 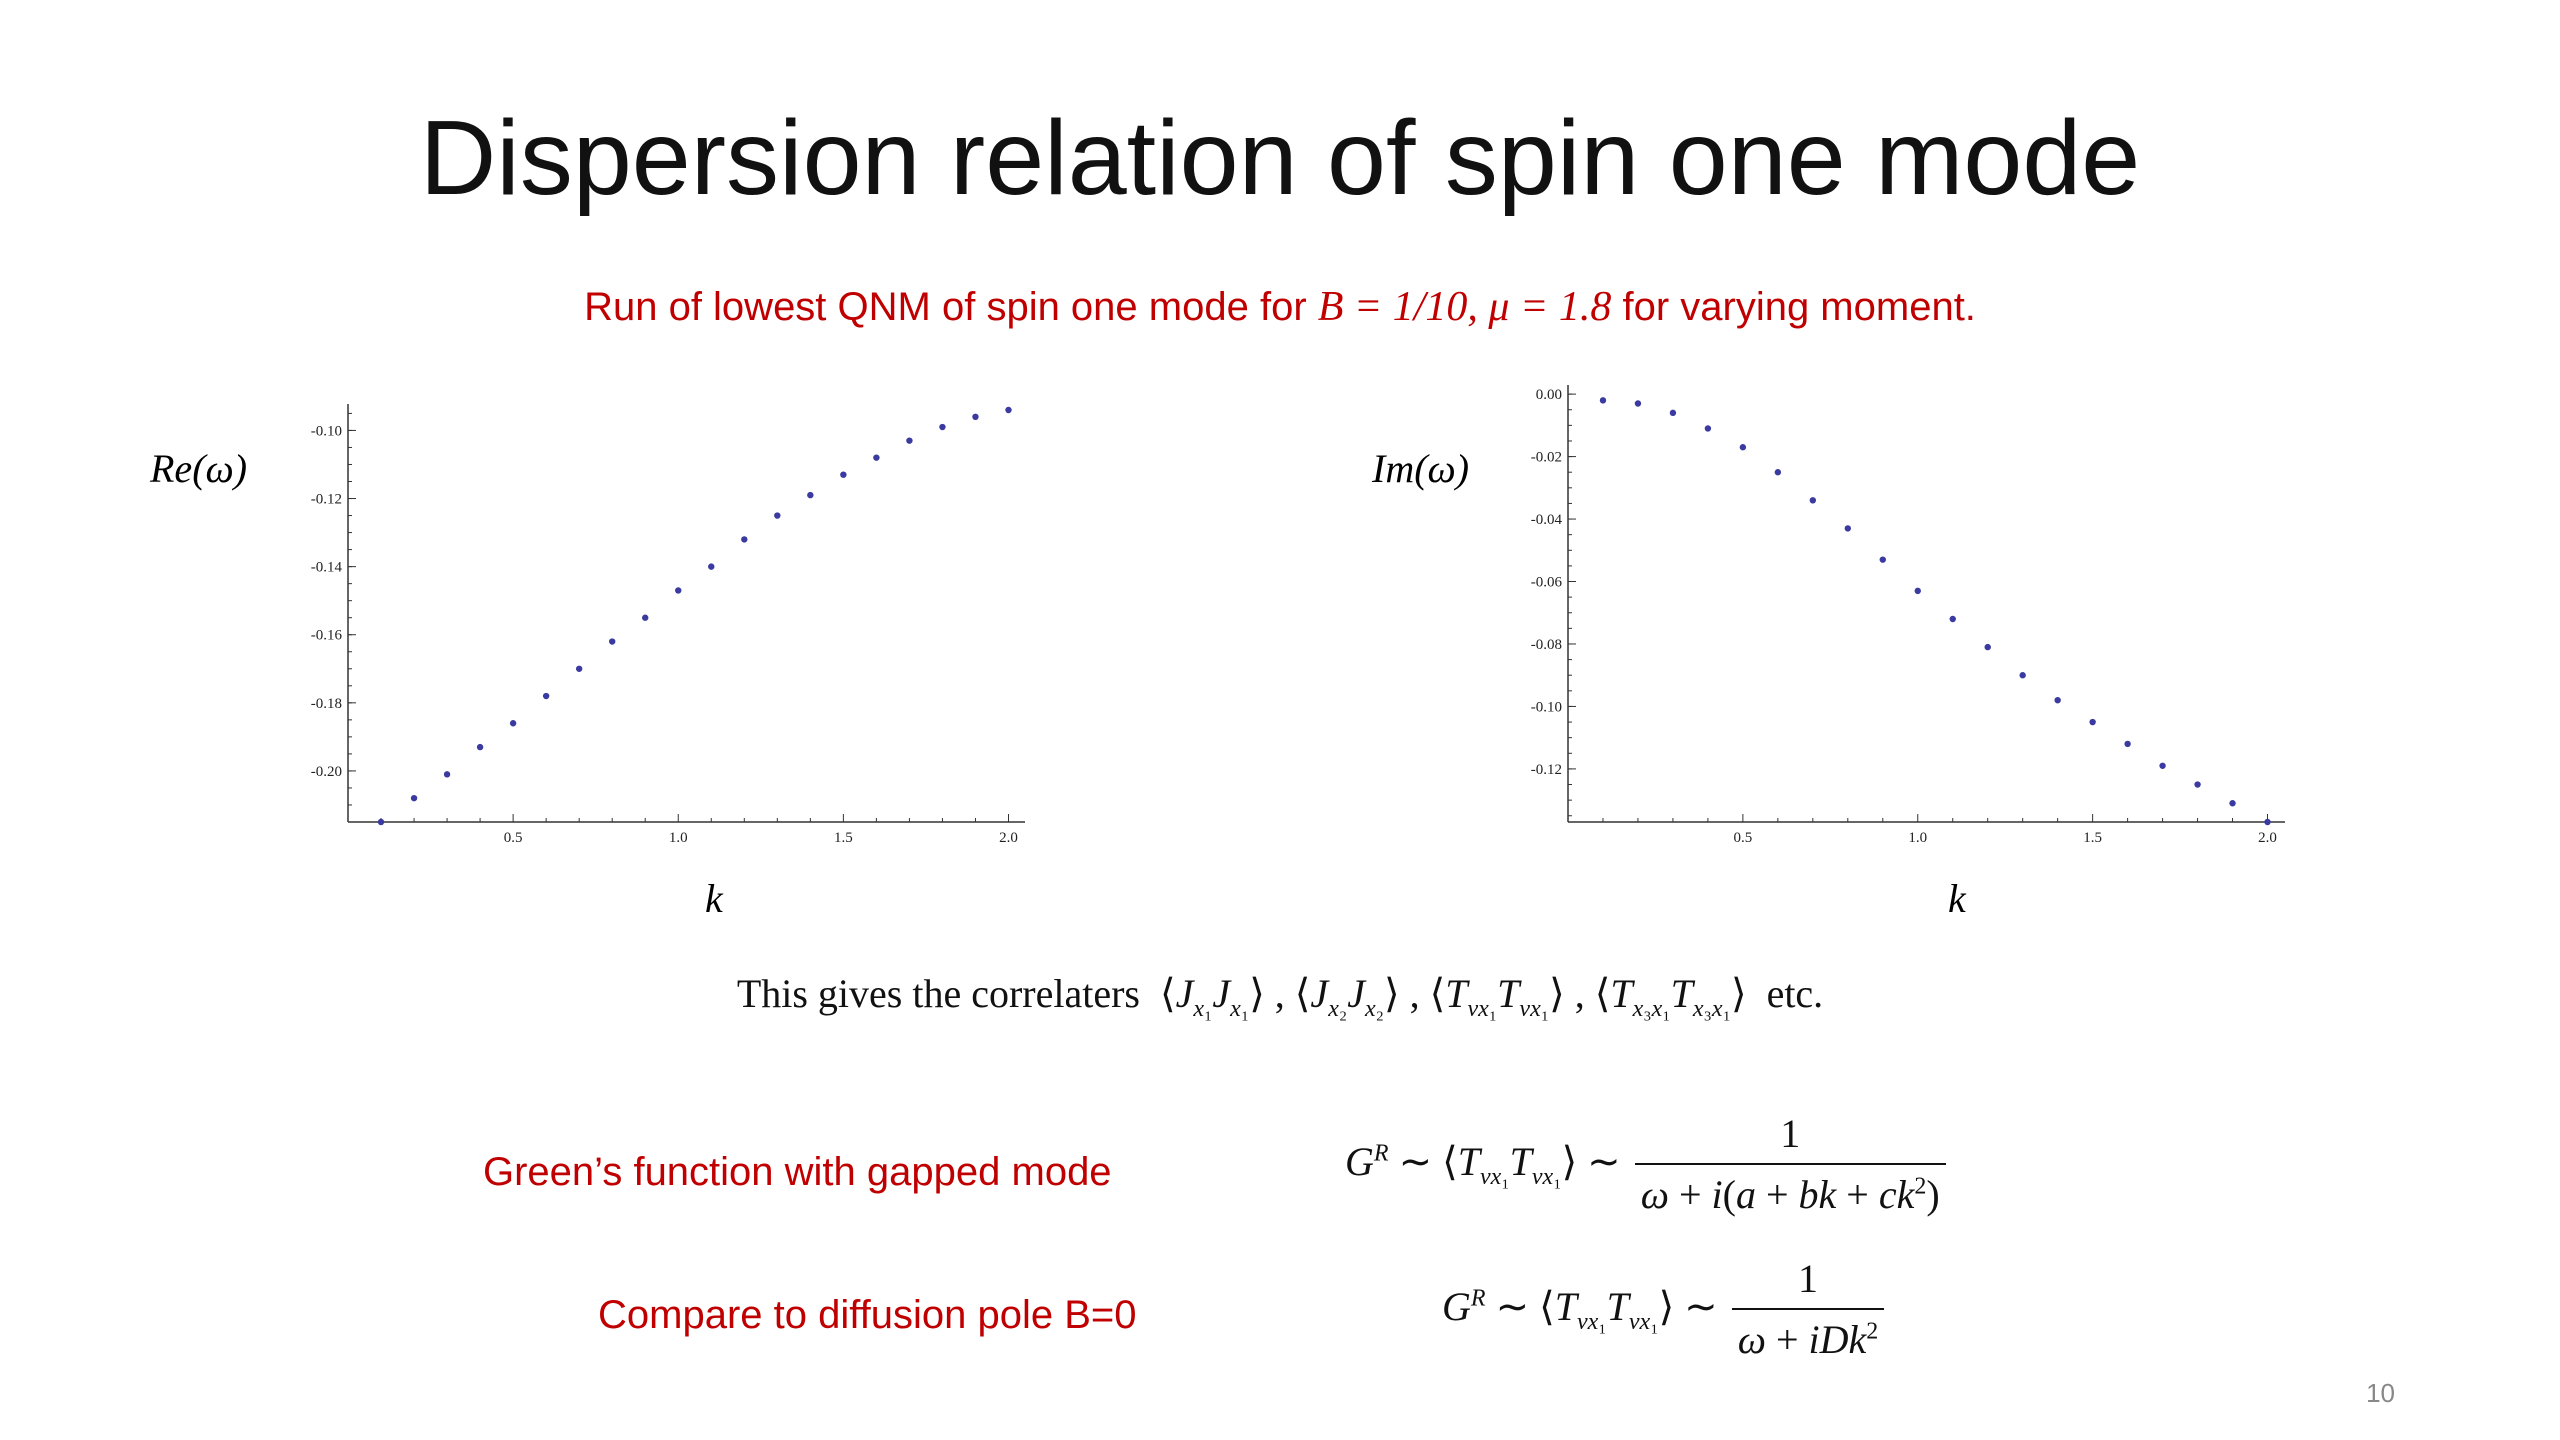 What do you see at coordinates (1549, 395) in the screenshot?
I see `y-tick-label: 0.00` at bounding box center [1549, 395].